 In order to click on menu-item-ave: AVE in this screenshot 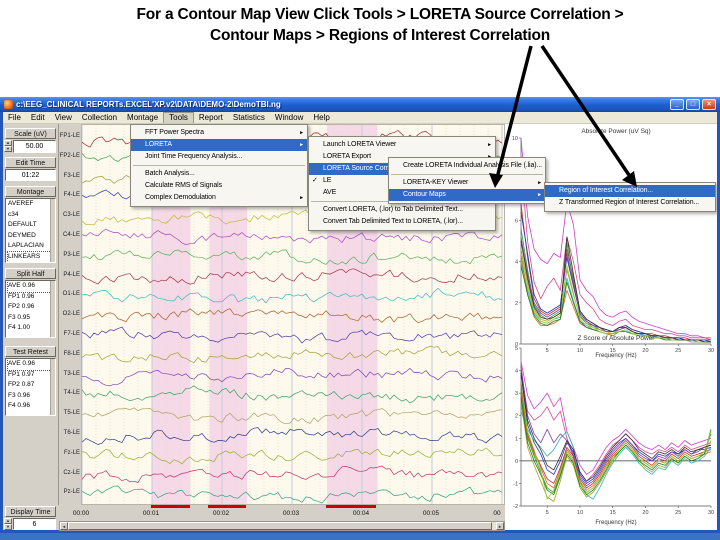, I will do `click(402, 193)`.